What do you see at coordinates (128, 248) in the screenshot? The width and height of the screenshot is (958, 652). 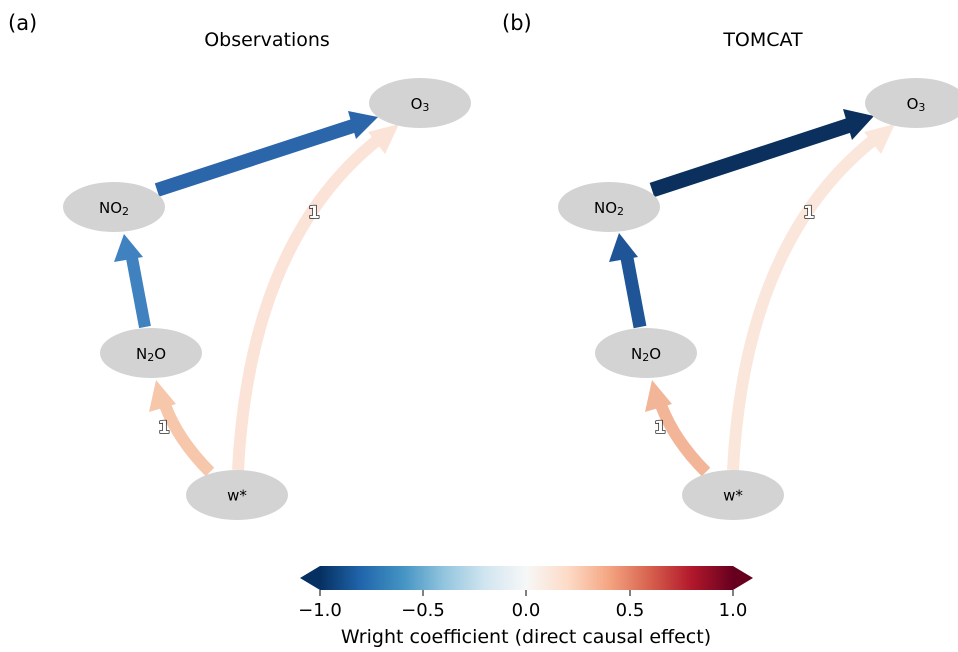 I see `edge-n2o-to-no2-arrowhead` at bounding box center [128, 248].